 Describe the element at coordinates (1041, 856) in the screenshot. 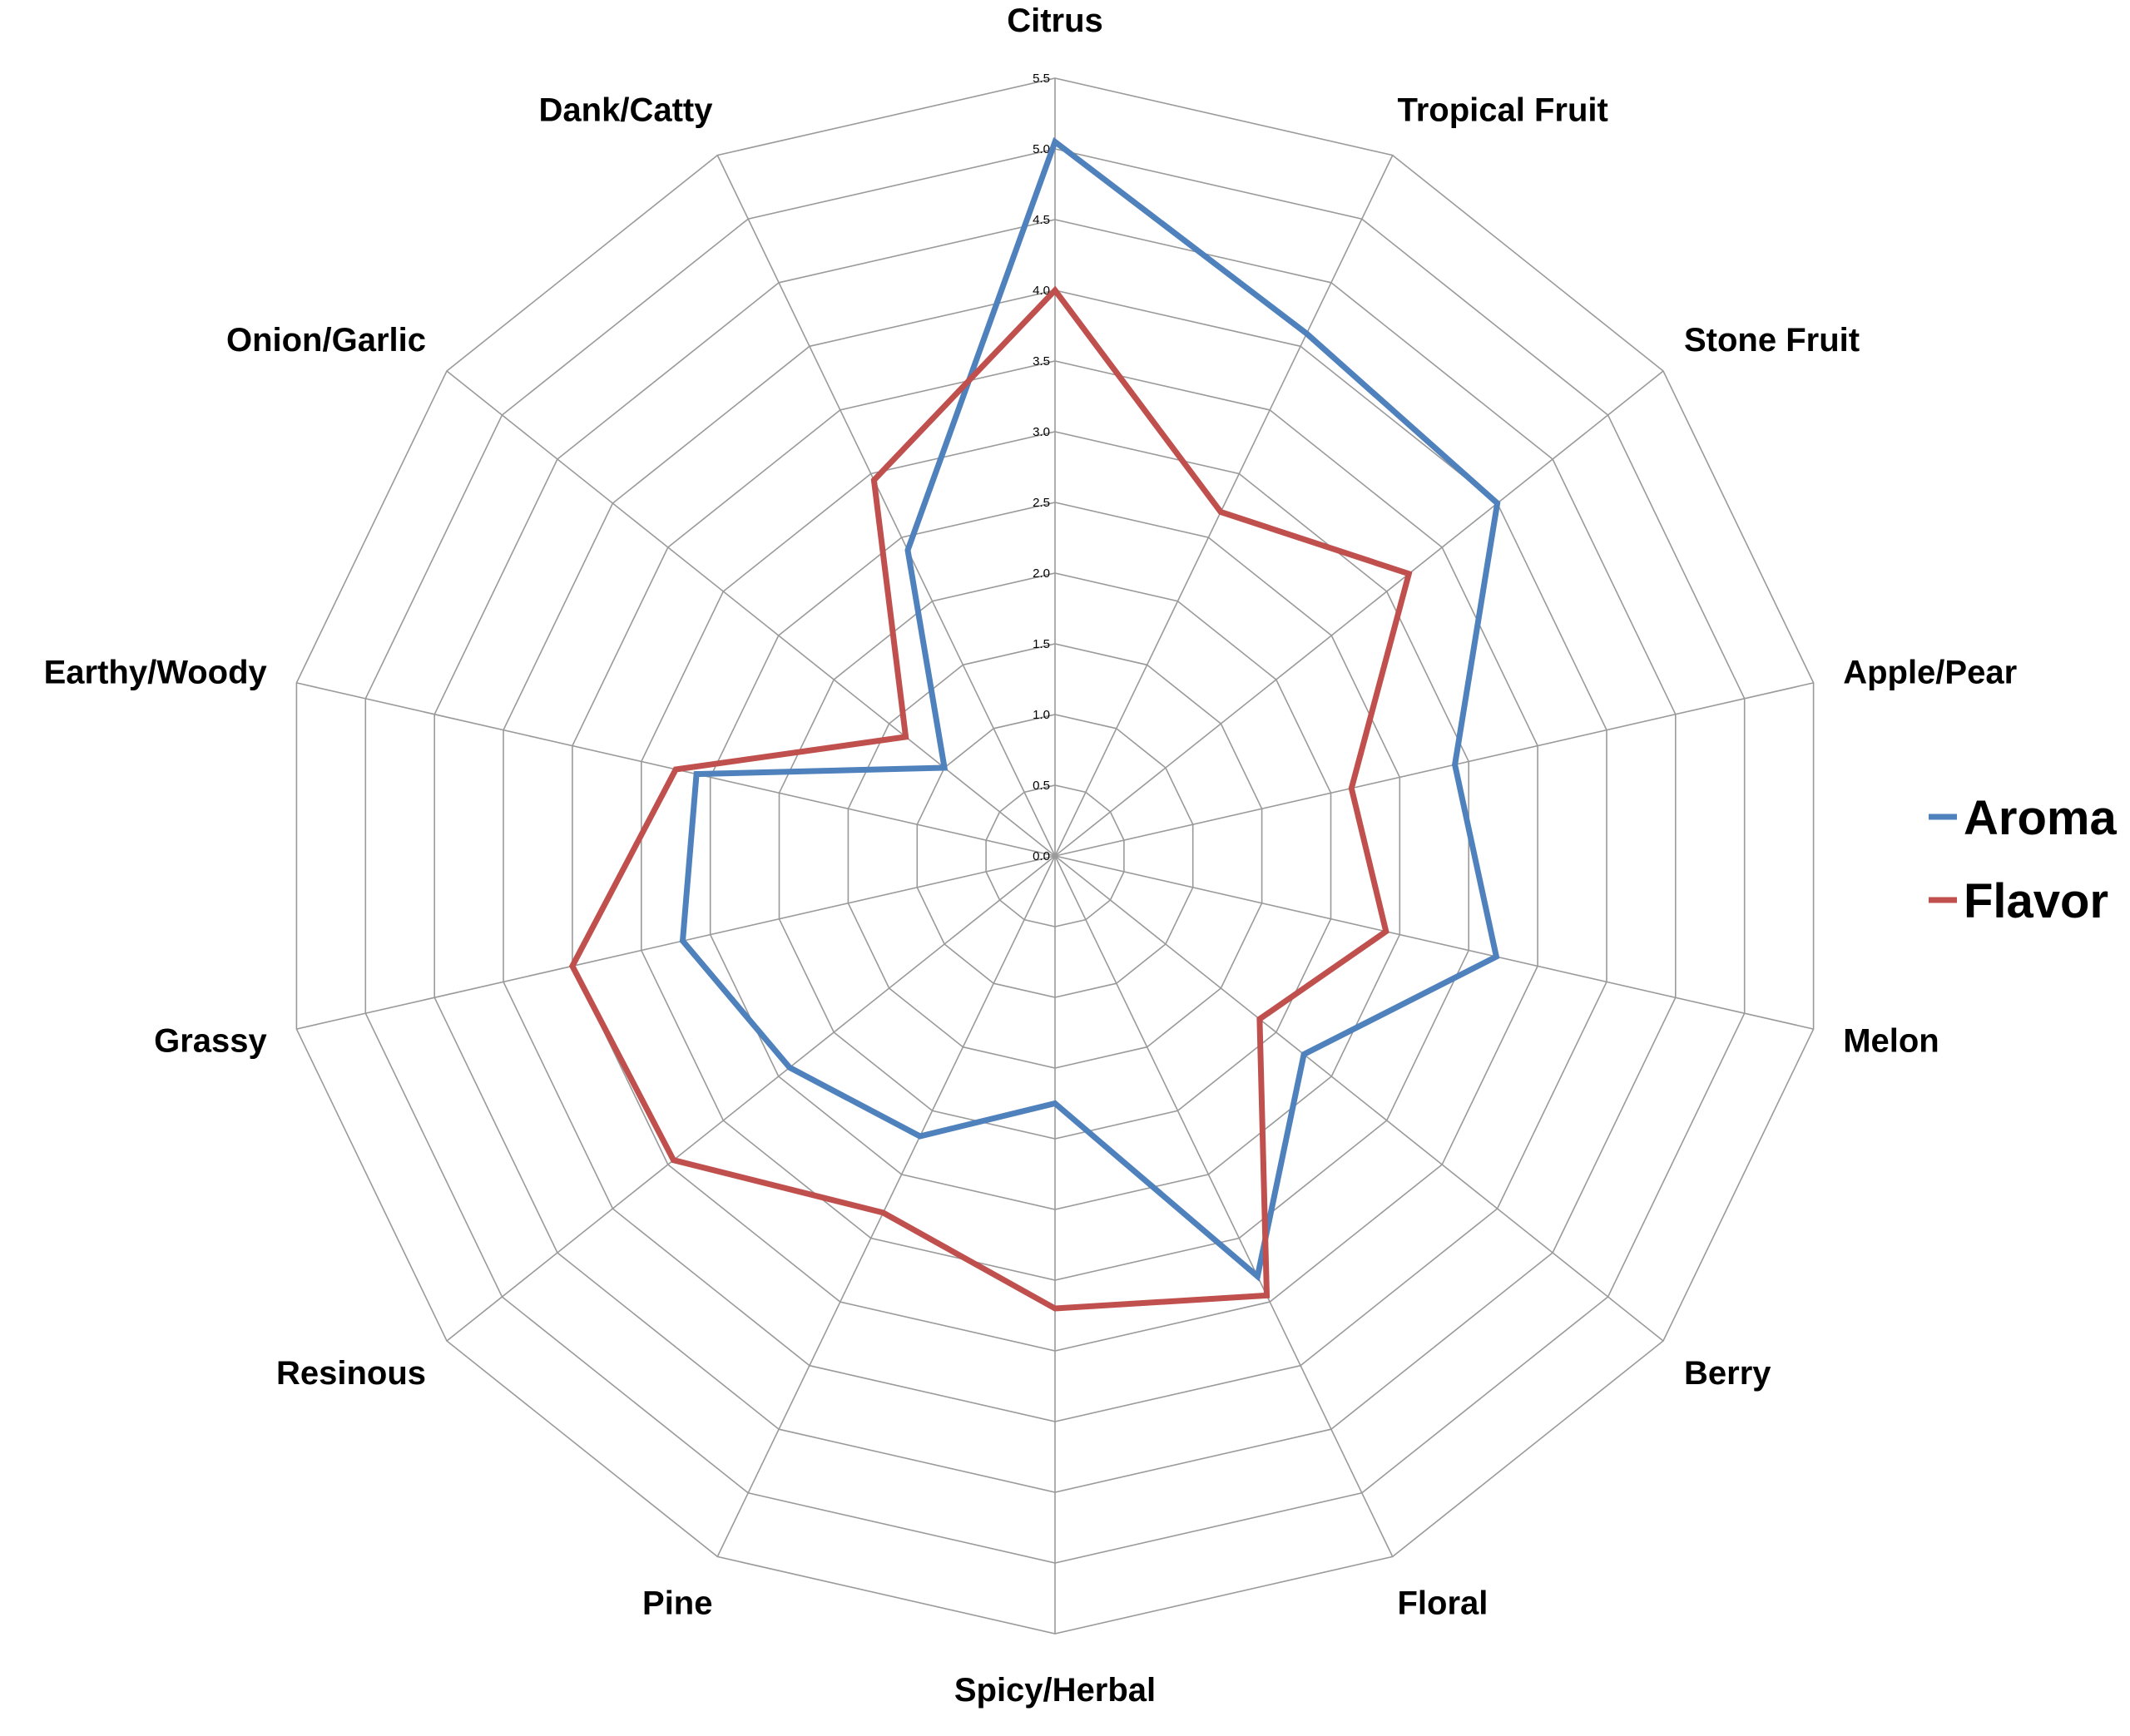

I see `tick-label: 0.0` at that location.